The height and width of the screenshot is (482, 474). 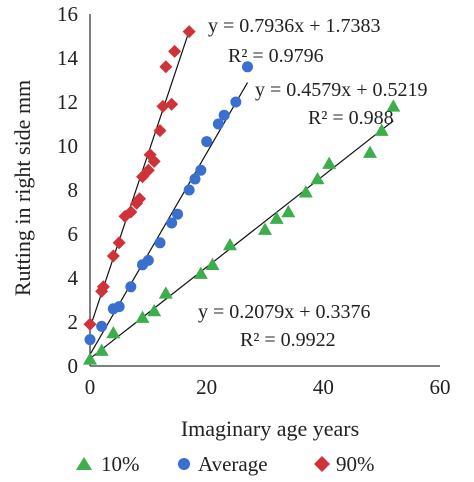 I want to click on y-tick-label: 14, so click(x=68, y=58).